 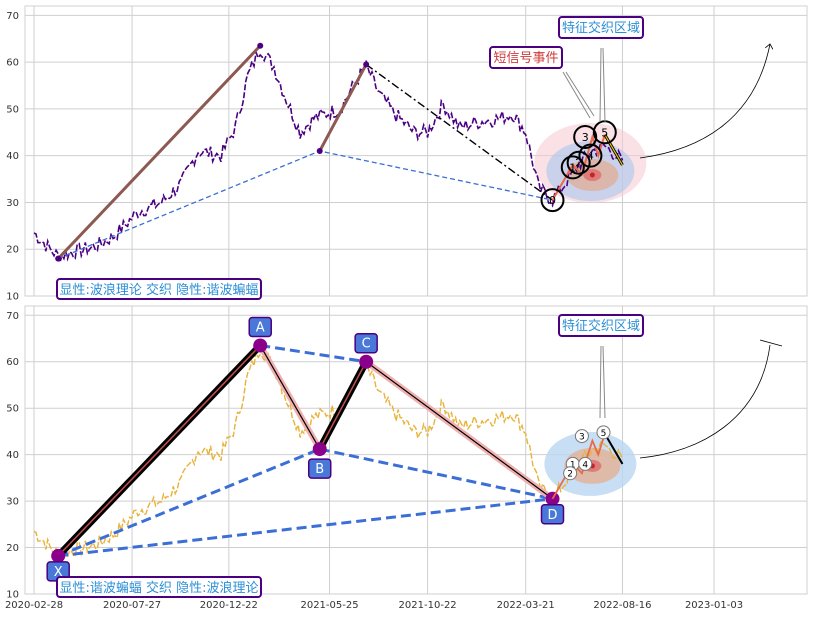 What do you see at coordinates (459, 132) in the screenshot?
I see `wave-cd-dashdot` at bounding box center [459, 132].